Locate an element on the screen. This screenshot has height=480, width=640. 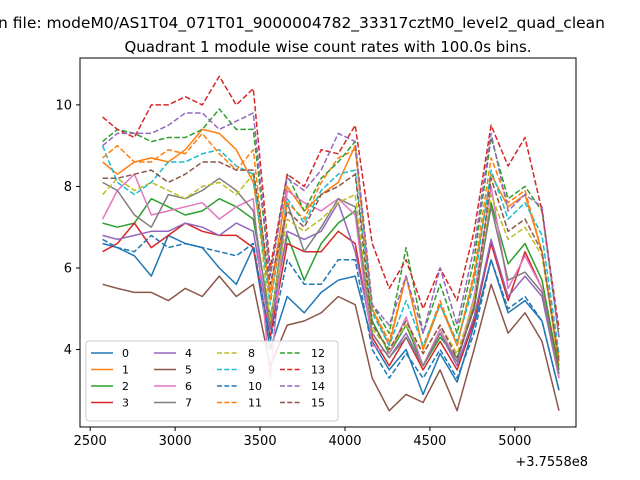
y-tick-label: 6 is located at coordinates (68, 268).